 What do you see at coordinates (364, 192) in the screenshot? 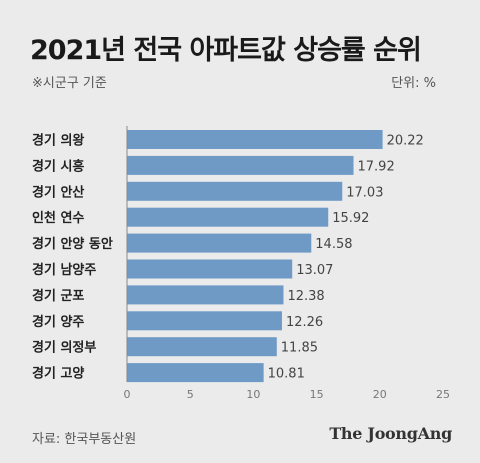
I see `value-label: 17.03` at bounding box center [364, 192].